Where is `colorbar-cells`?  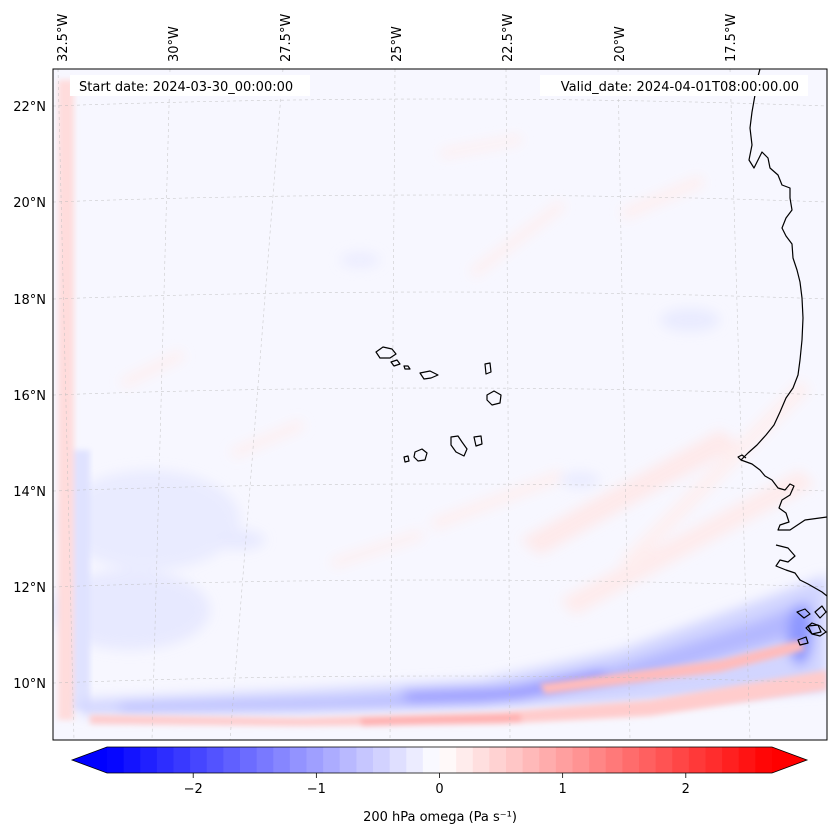
colorbar-cells is located at coordinates (440, 760).